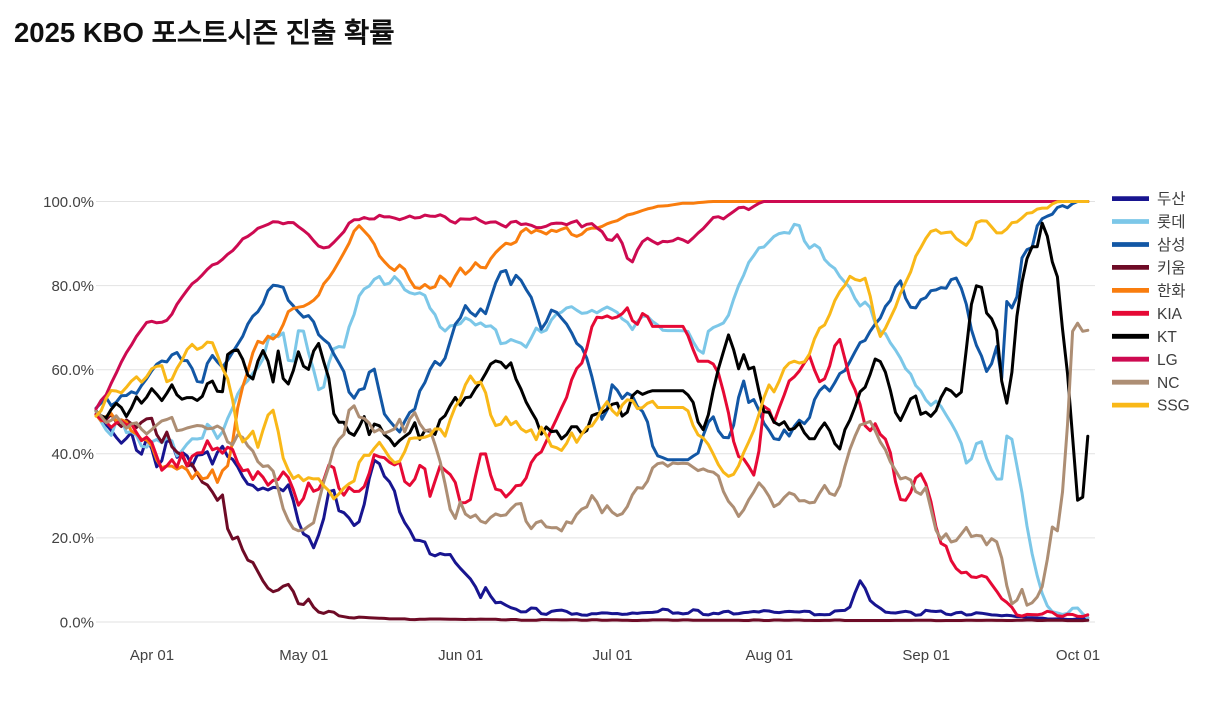  I want to click on svg-text: 롯데, so click(1171, 222).